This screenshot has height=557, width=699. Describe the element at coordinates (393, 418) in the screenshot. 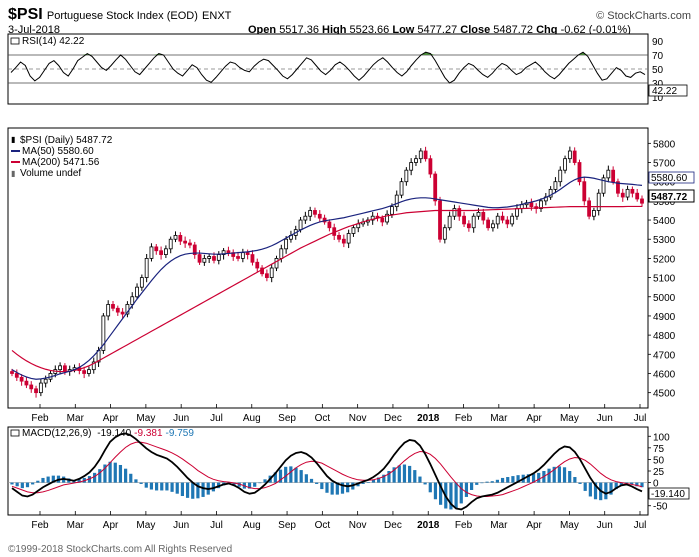

I see `price-month-label: Dec` at that location.